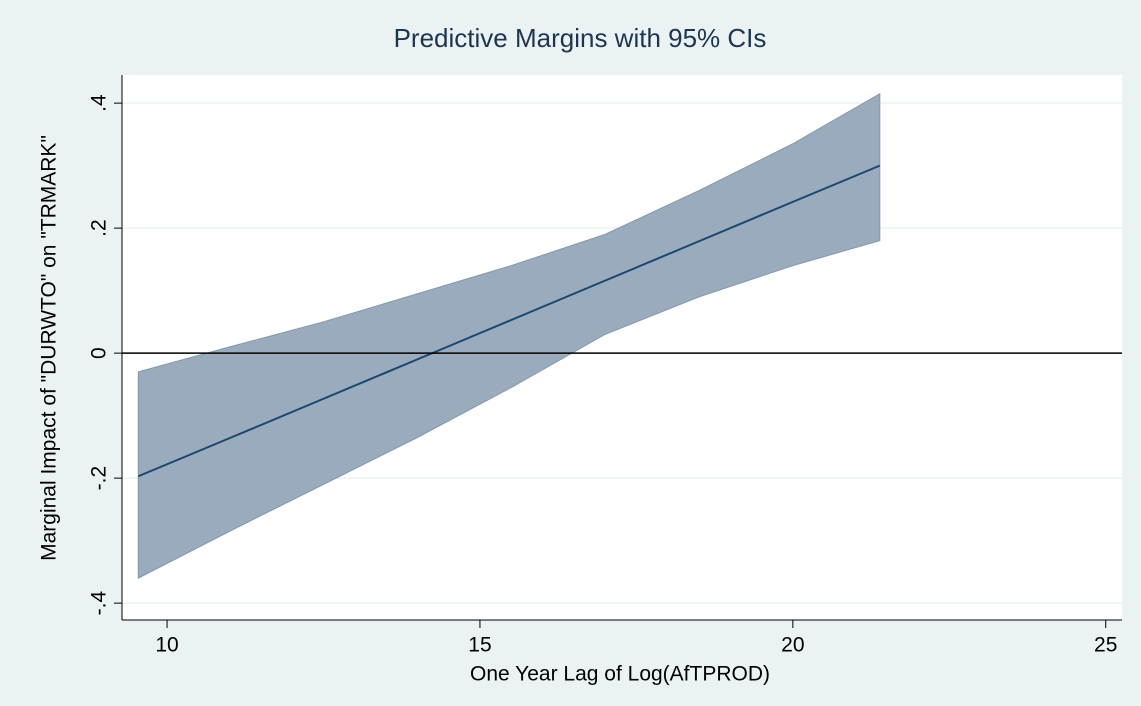  I want to click on y-tick-label: .2, so click(99, 228).